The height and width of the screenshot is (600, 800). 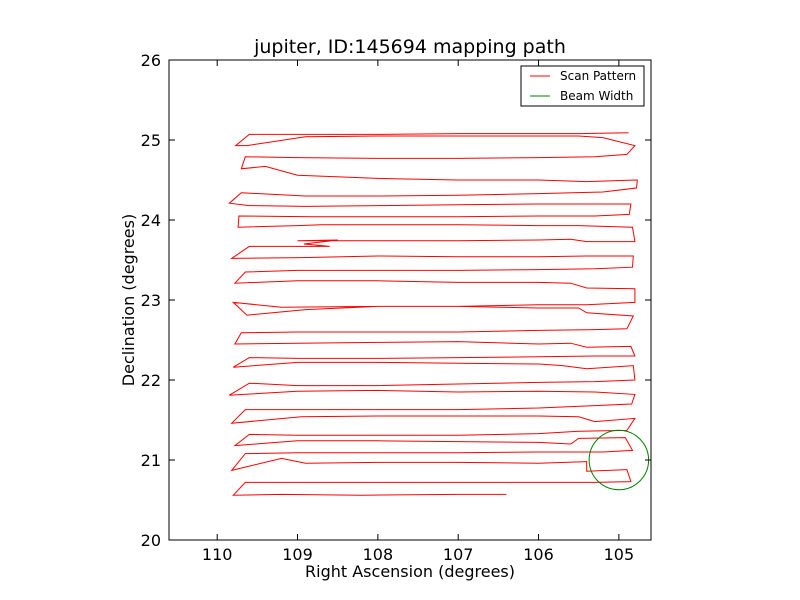 I want to click on y-tick-label: 22, so click(x=151, y=380).